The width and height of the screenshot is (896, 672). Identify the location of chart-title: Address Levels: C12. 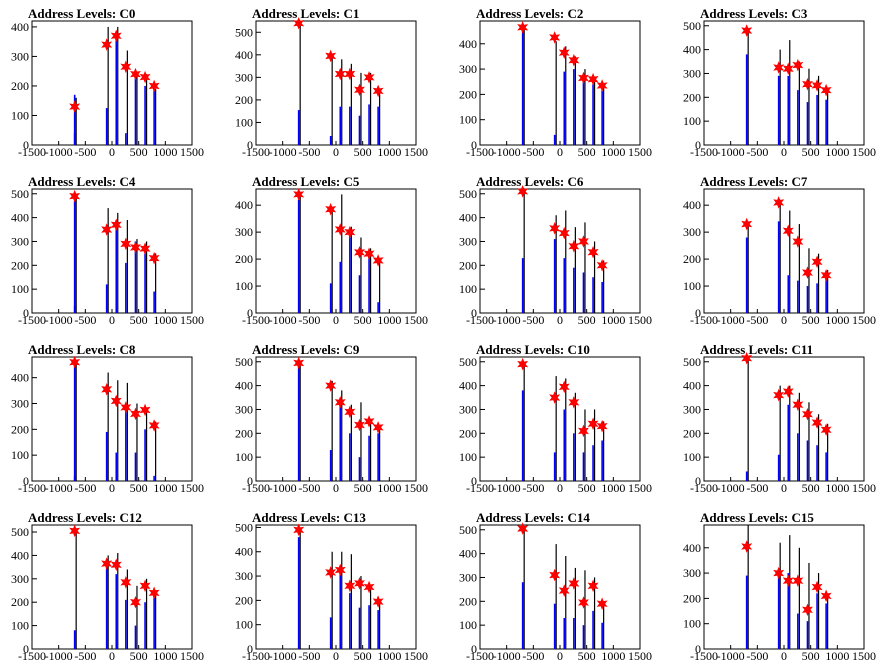
(85, 517).